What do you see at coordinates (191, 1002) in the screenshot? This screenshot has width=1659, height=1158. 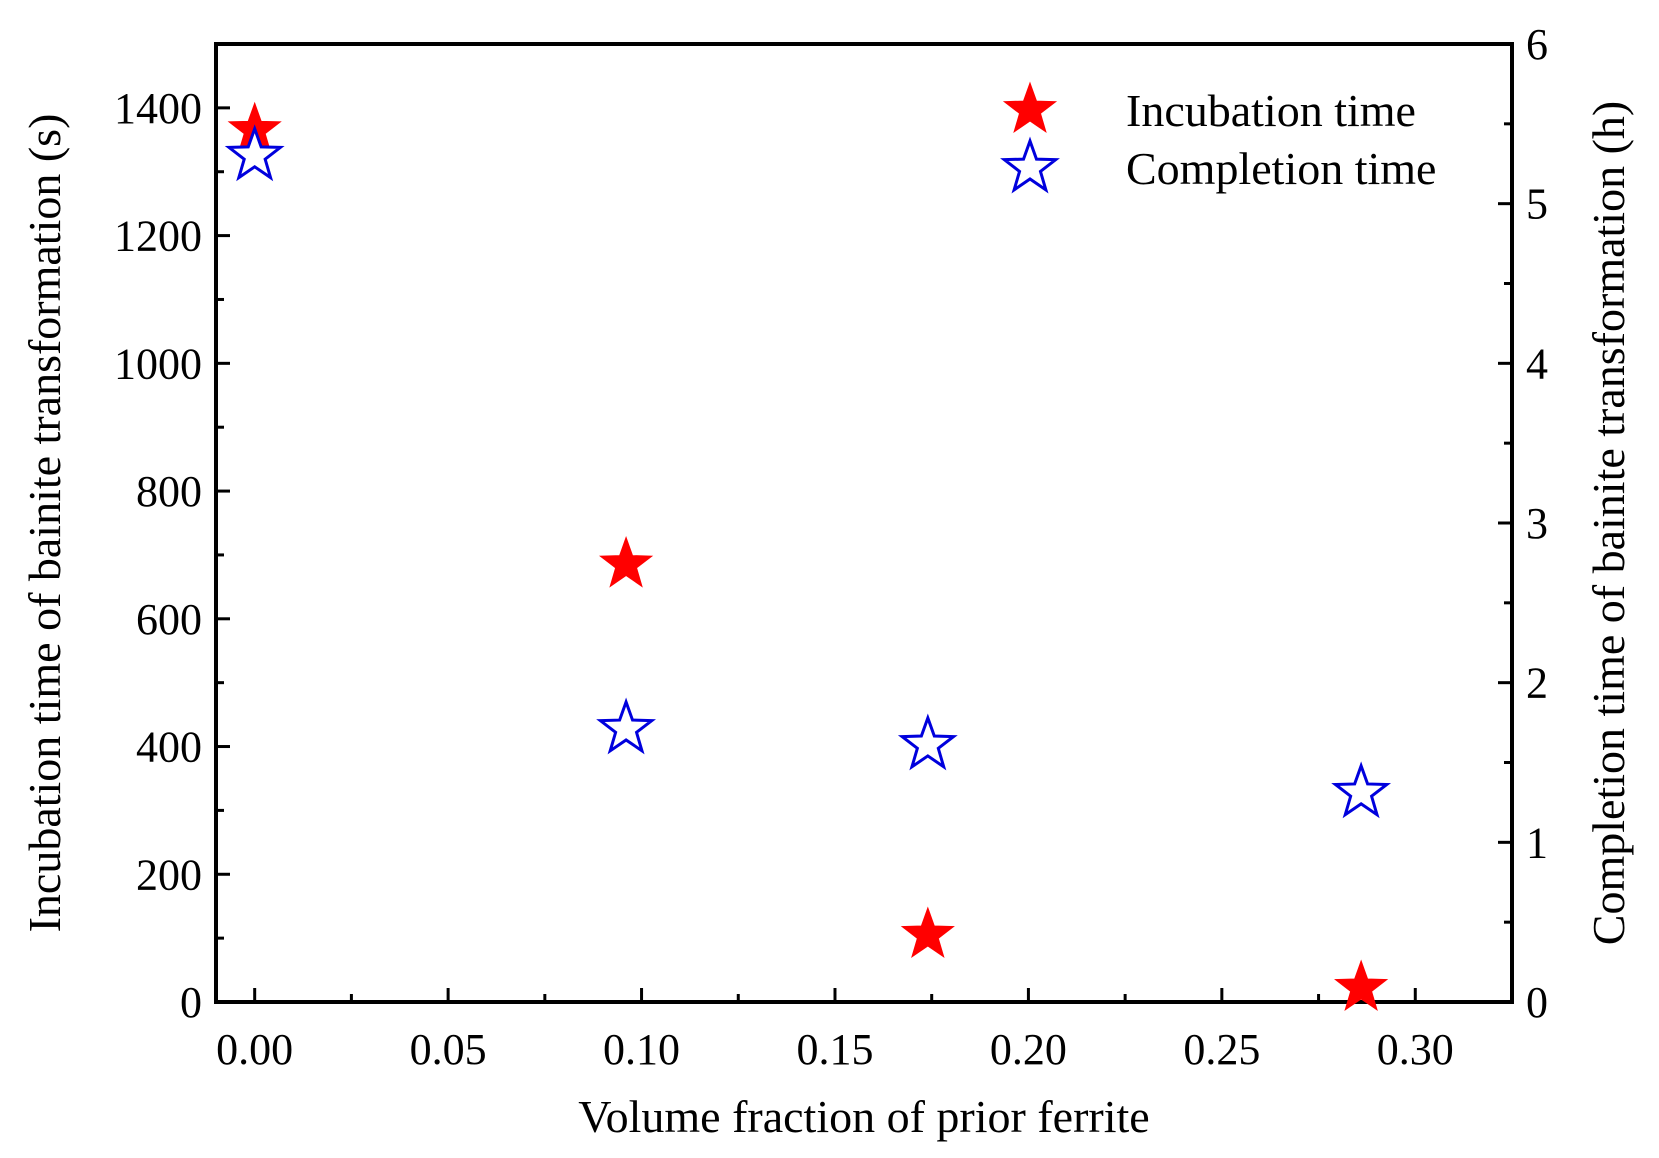 I see `y-left-tick-label: 0` at bounding box center [191, 1002].